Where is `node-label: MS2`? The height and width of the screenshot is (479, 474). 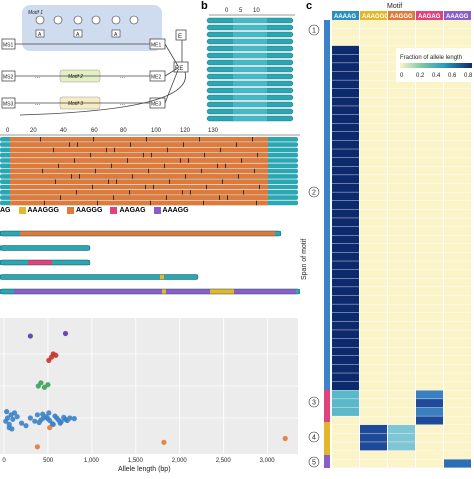
node-label: MS2 is located at coordinates (8, 78).